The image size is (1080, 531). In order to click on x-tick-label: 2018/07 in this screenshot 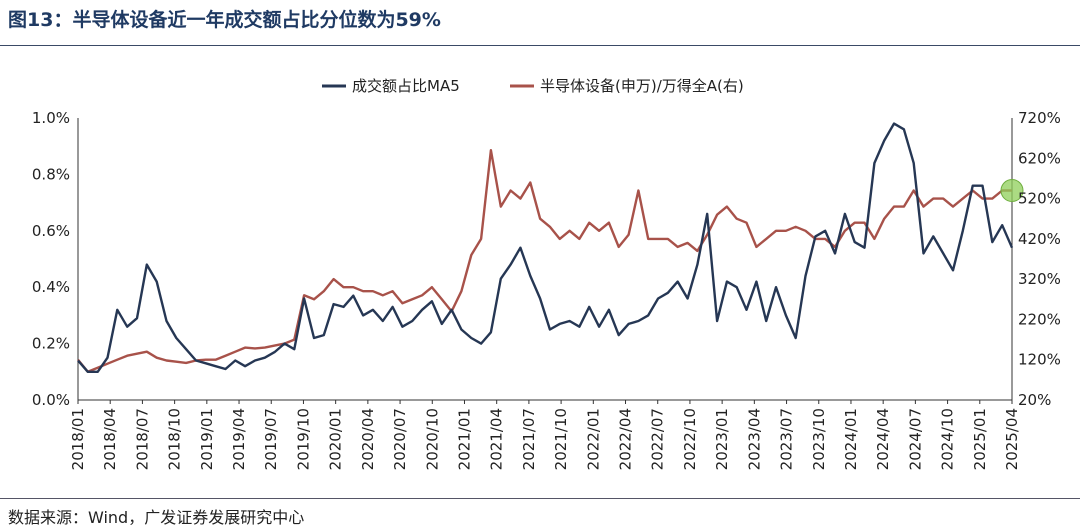, I will do `click(142, 439)`.